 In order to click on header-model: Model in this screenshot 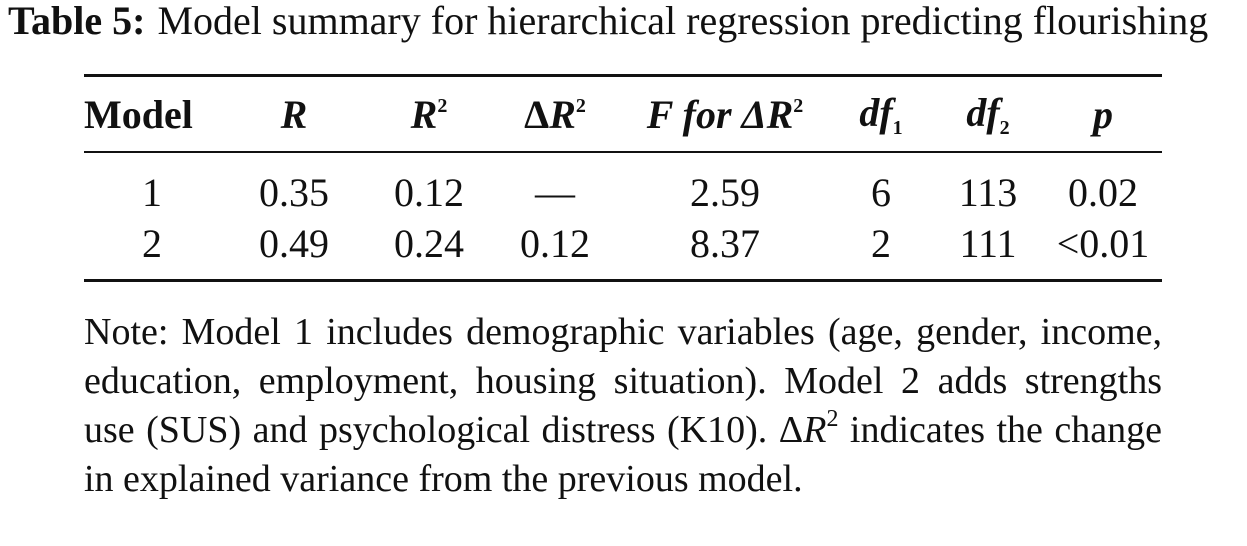, I will do `click(138, 114)`.